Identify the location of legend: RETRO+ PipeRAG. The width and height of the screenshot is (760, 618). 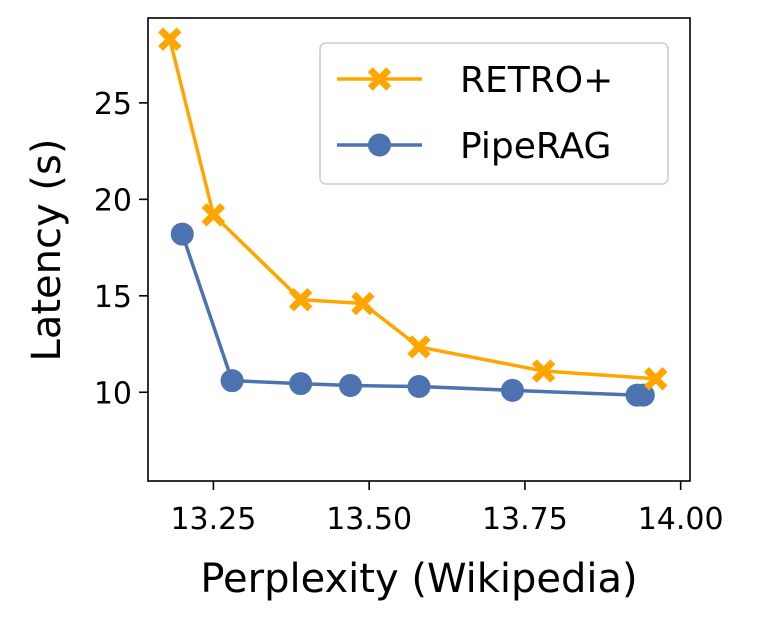
(494, 113).